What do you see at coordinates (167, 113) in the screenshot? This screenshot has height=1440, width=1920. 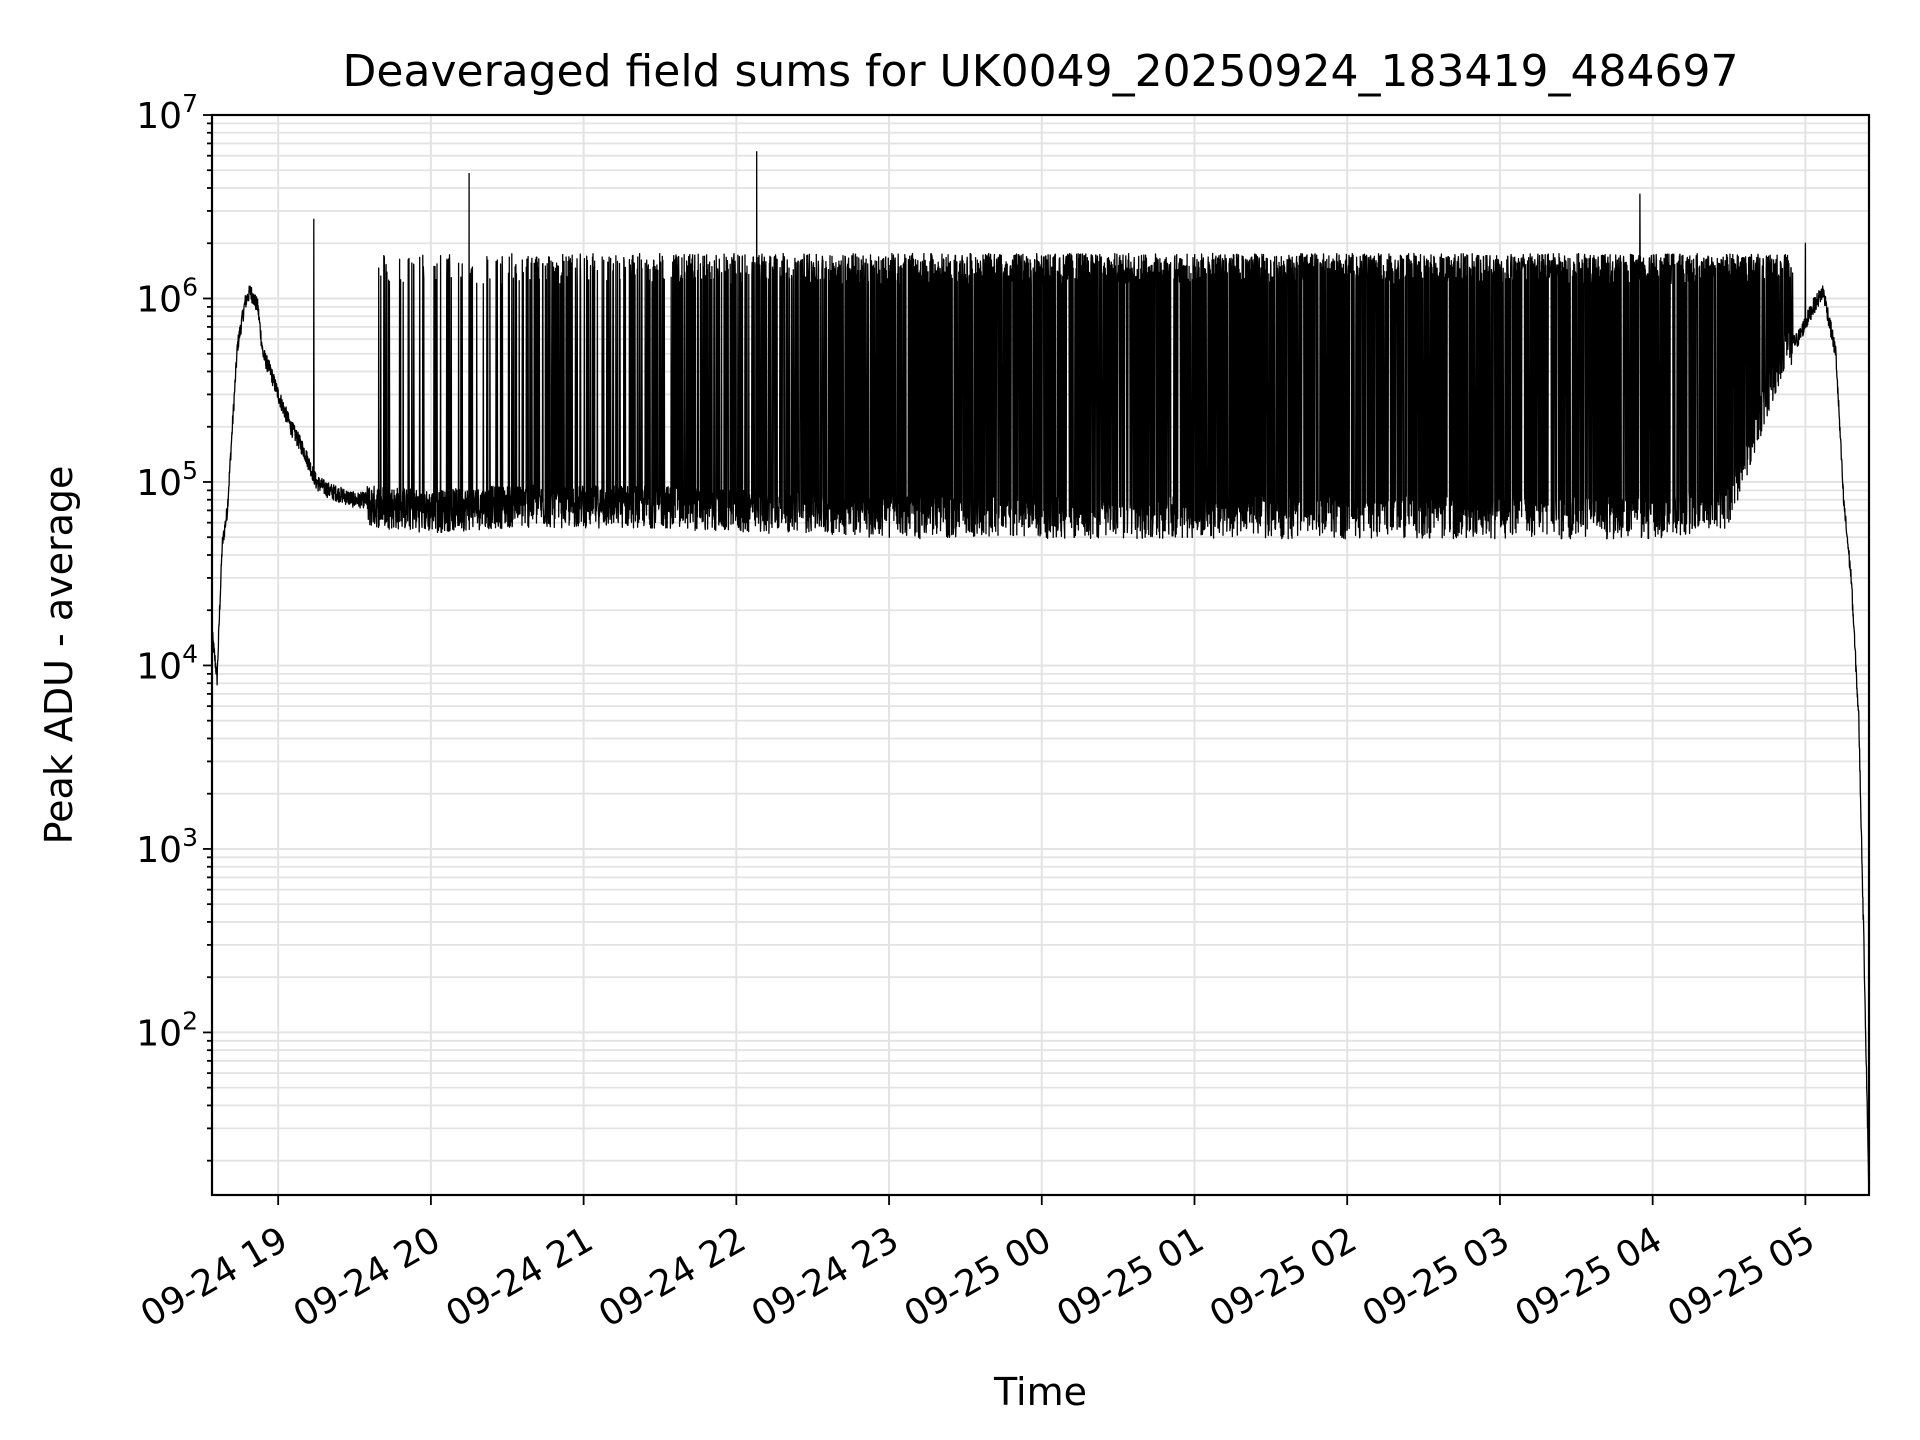 I see `y-tick-label: 10⁷` at bounding box center [167, 113].